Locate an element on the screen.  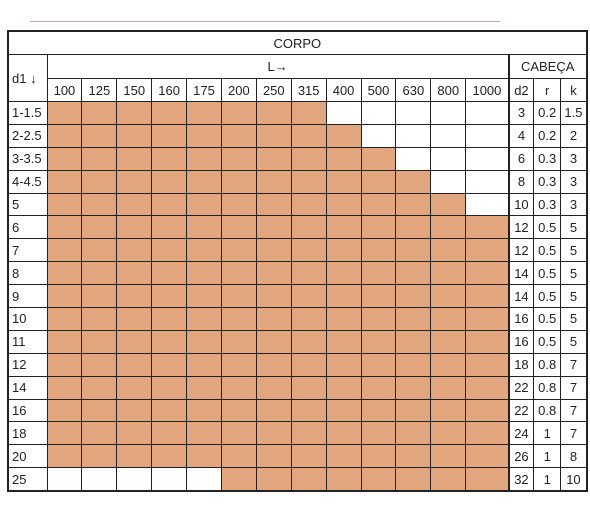
d2-value: 26 is located at coordinates (521, 456).